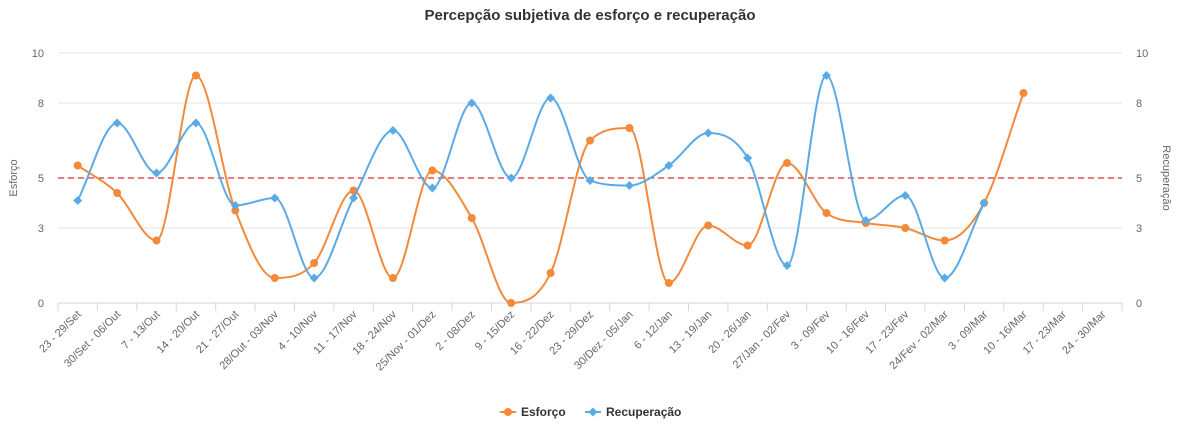  I want to click on y-tick-label-right: 5, so click(1139, 179).